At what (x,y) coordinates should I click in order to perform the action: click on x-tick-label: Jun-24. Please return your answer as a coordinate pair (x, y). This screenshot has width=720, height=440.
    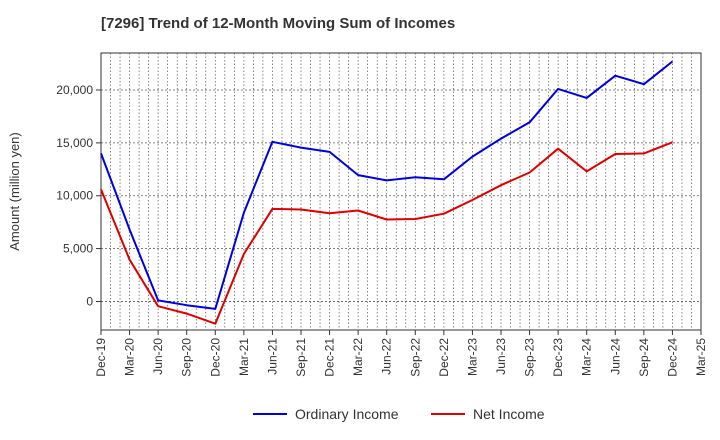
    Looking at the image, I should click on (615, 356).